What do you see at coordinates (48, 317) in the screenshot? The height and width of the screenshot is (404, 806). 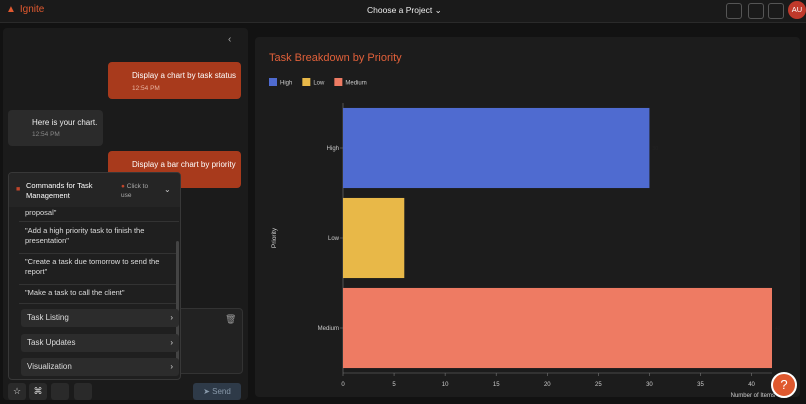 I see `section-text: Task Listing` at bounding box center [48, 317].